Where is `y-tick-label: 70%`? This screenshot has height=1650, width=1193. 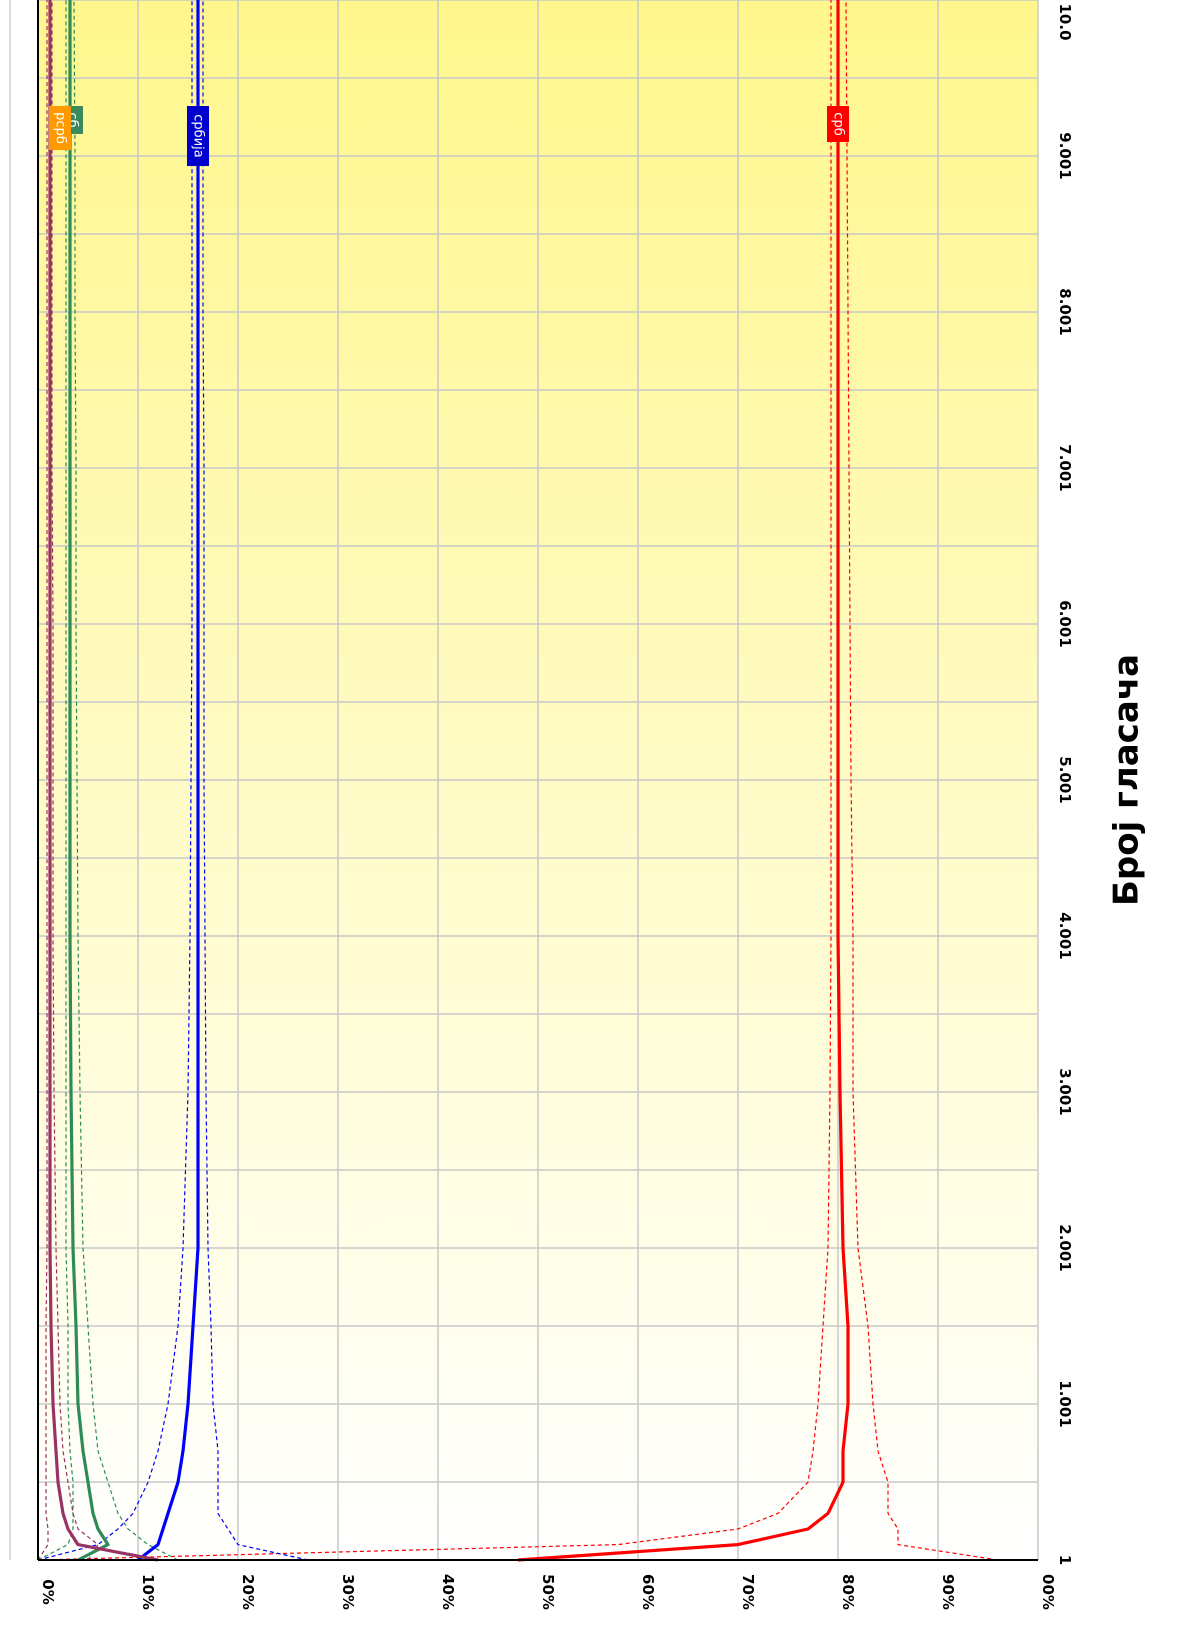
y-tick-label: 70% is located at coordinates (748, 1592).